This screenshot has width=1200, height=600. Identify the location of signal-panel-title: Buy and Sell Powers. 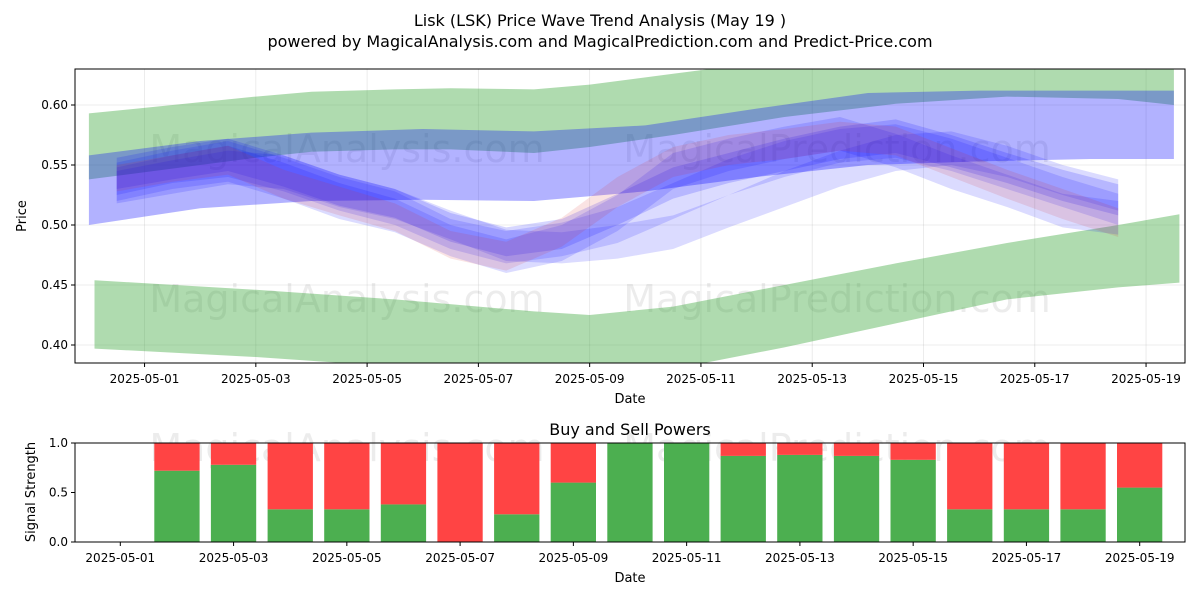
(630, 429).